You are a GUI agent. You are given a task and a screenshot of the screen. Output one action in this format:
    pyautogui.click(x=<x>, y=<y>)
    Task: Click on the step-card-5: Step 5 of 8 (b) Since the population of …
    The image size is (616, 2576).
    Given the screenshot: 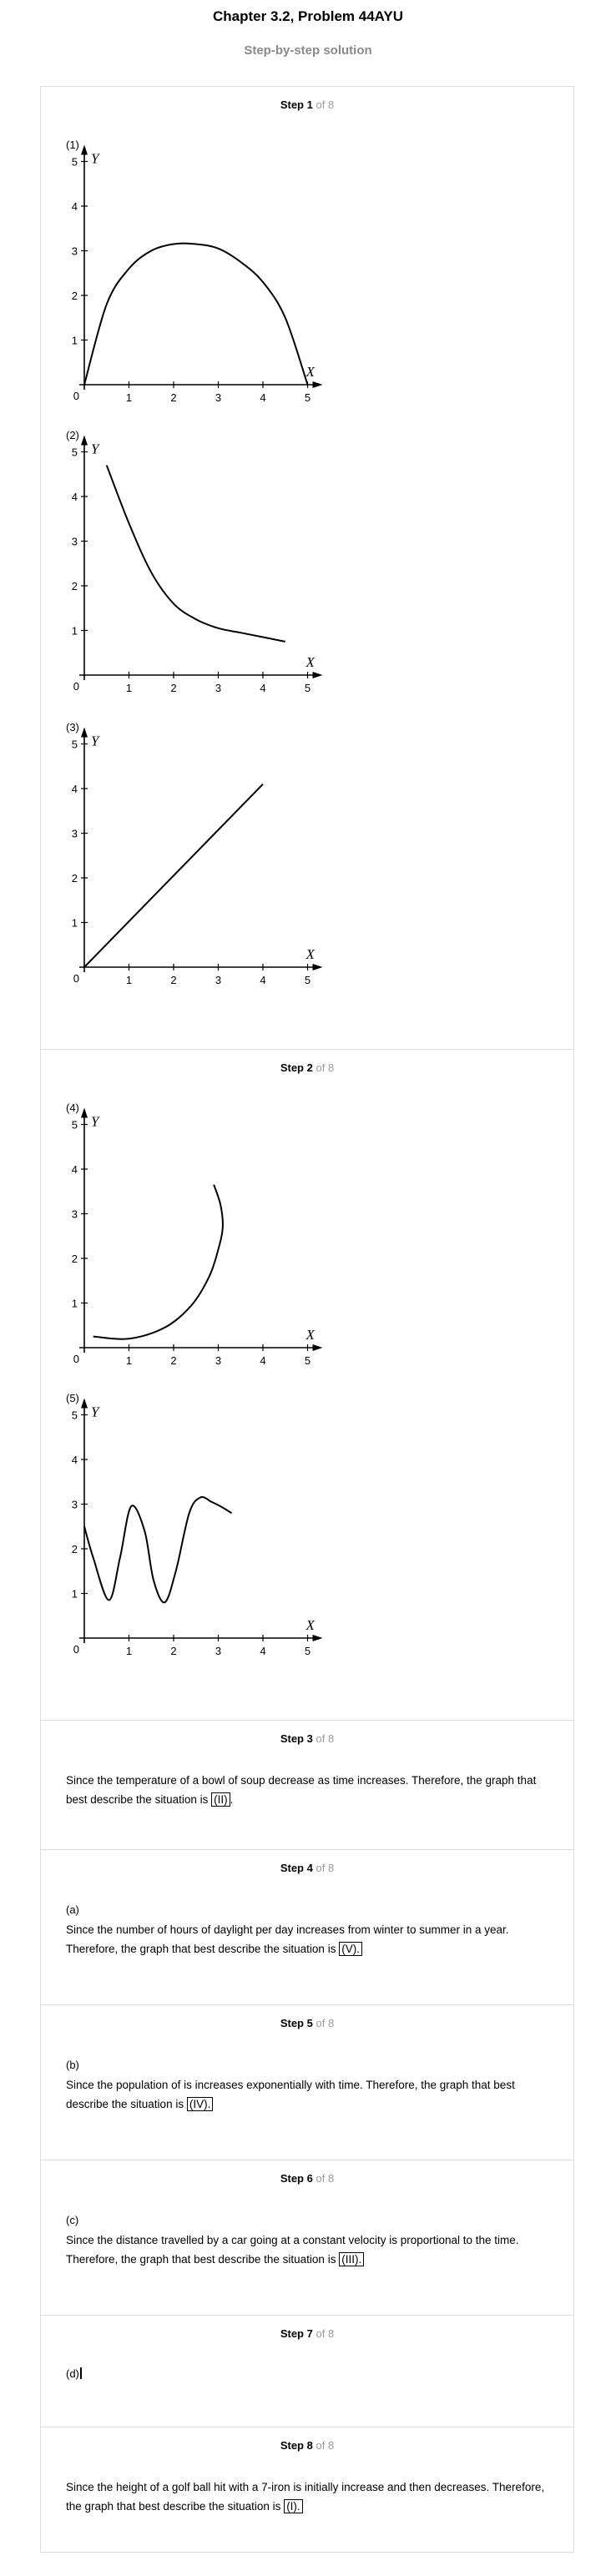 What is the action you would take?
    pyautogui.click(x=307, y=2082)
    